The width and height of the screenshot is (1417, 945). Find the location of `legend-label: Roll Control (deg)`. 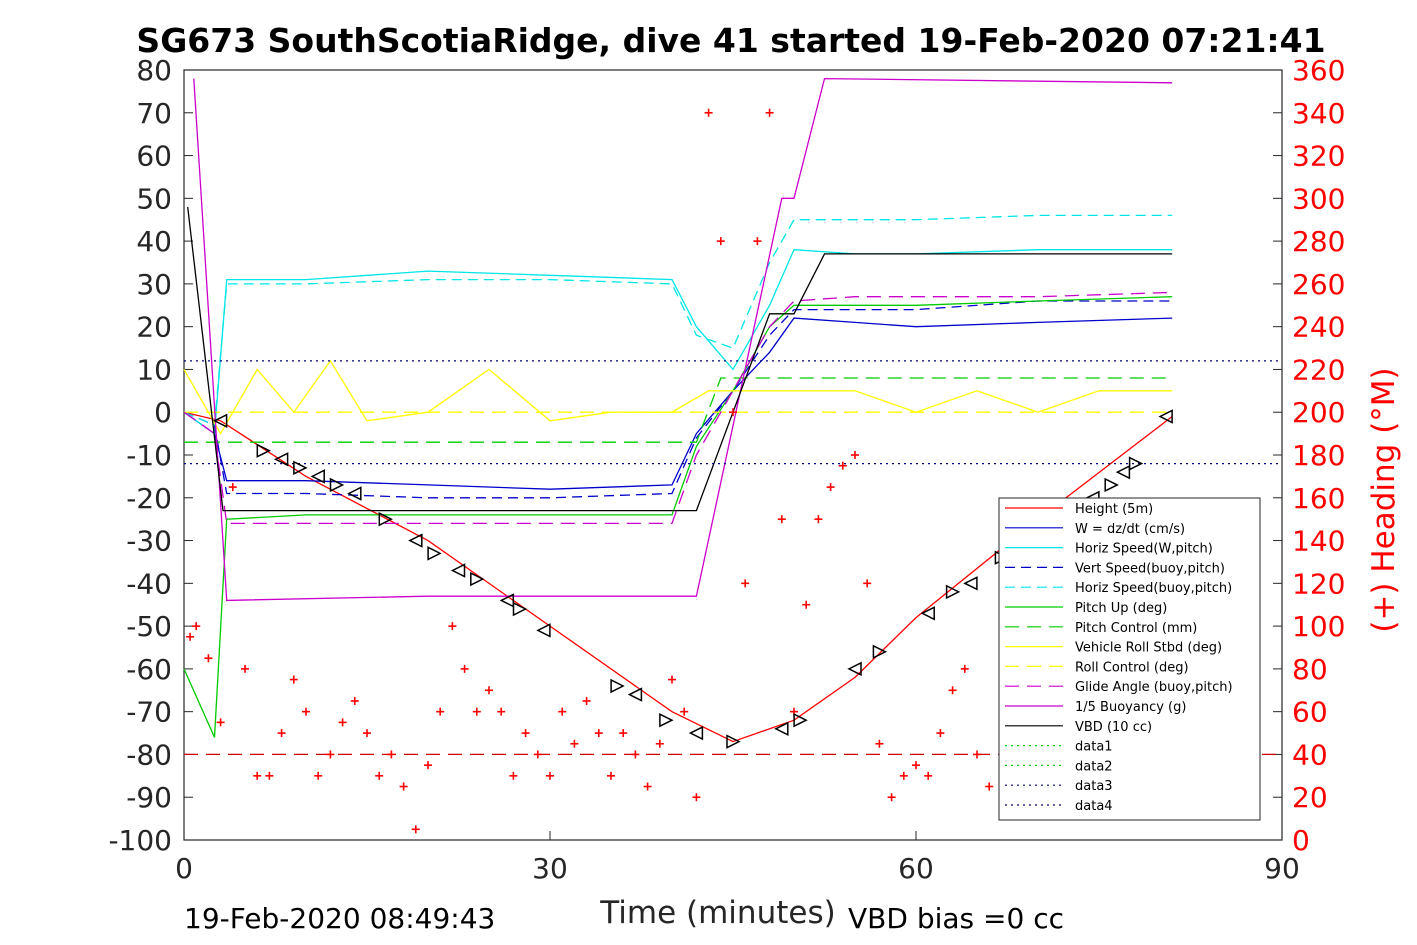

legend-label: Roll Control (deg) is located at coordinates (1132, 667).